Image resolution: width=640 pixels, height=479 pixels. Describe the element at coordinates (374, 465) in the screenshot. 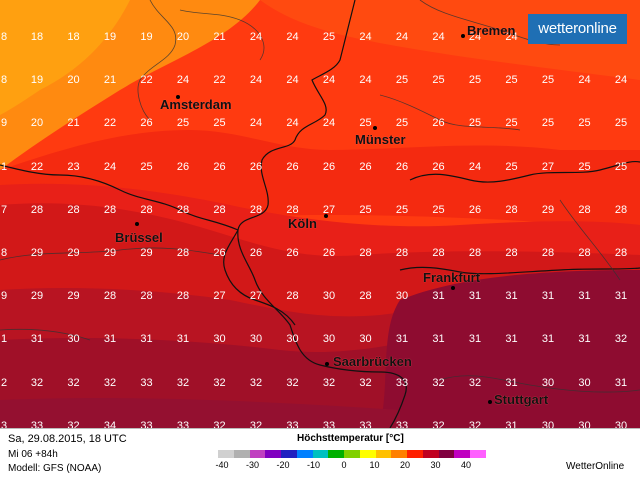

I see `scale-label: 10` at that location.